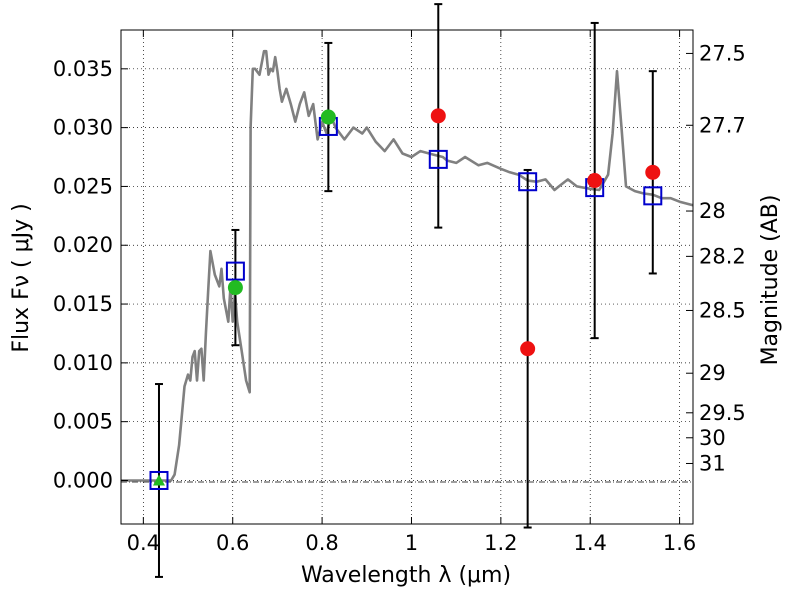 This screenshot has height=600, width=800. Describe the element at coordinates (321, 543) in the screenshot. I see `x-tick-label: 0.8` at that location.